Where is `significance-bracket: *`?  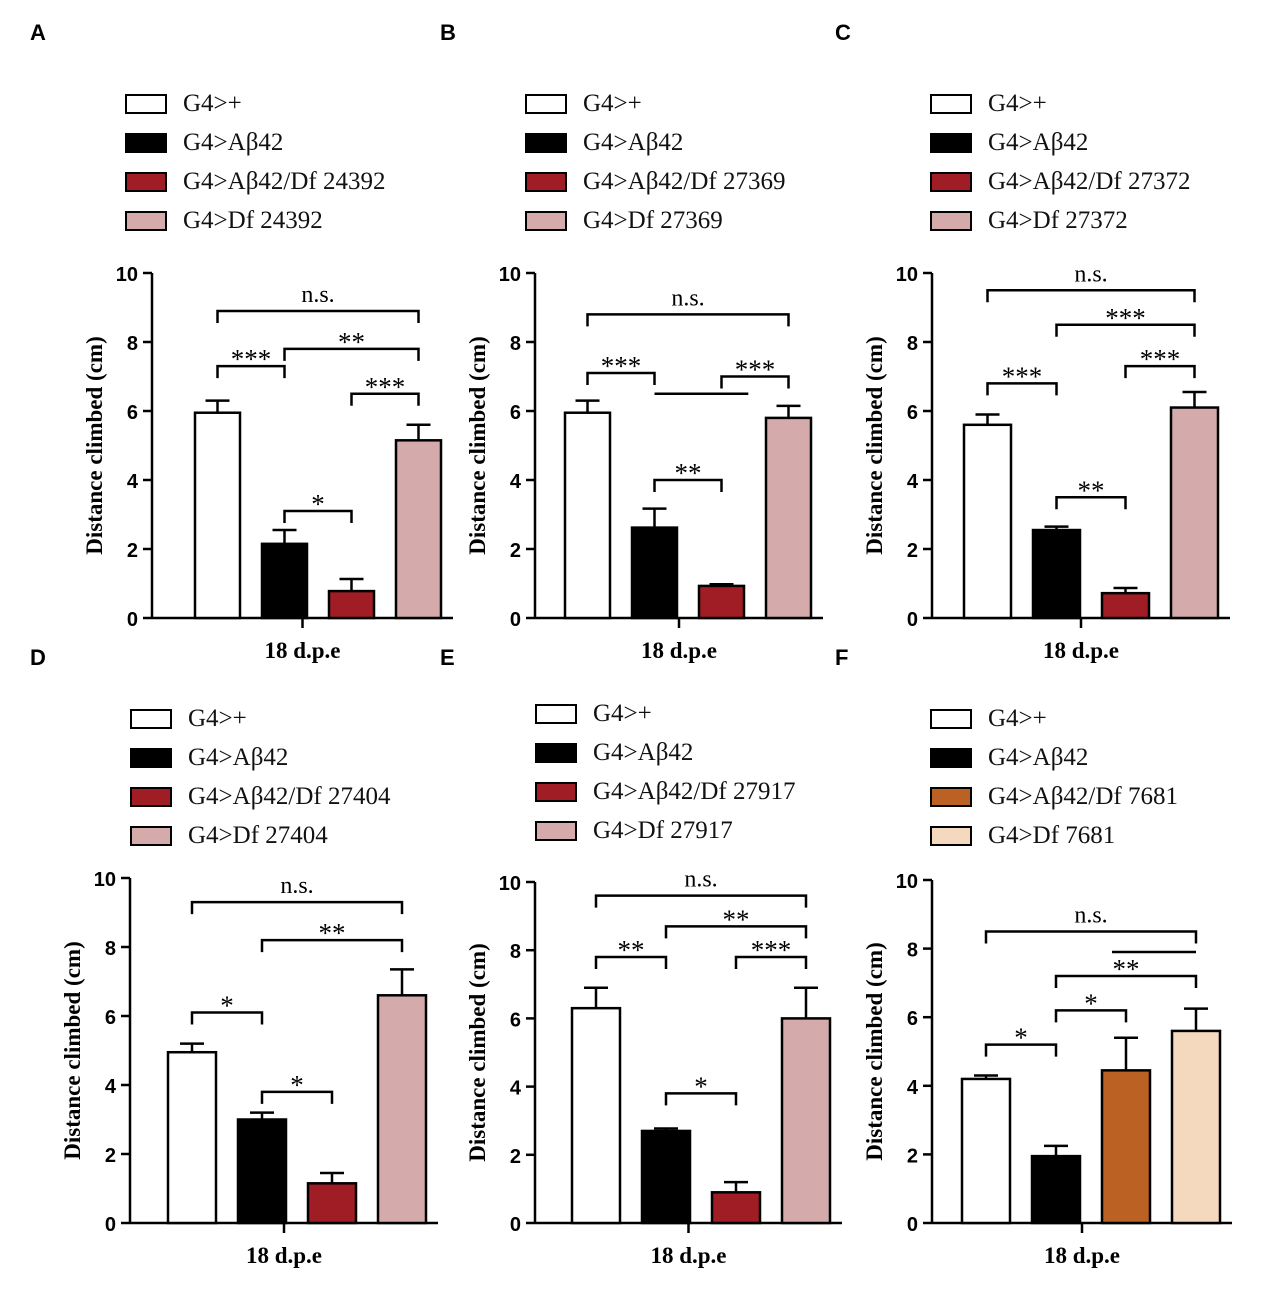
significance-bracket: * is located at coordinates (227, 1008).